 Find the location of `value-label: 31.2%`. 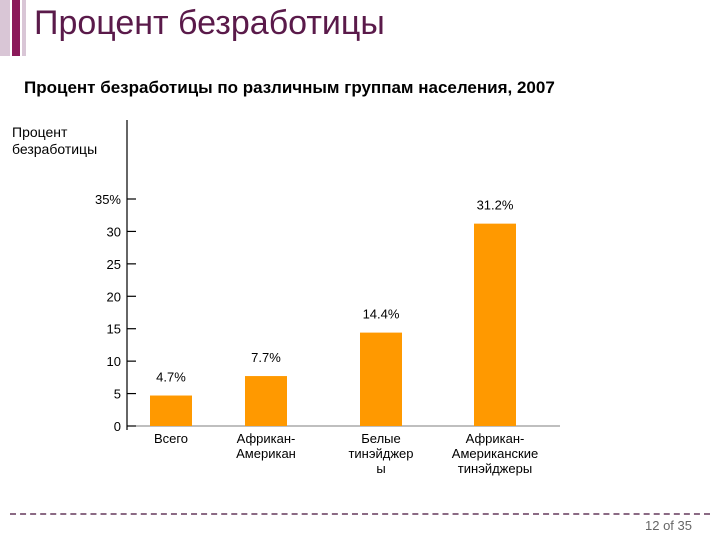

value-label: 31.2% is located at coordinates (495, 205).